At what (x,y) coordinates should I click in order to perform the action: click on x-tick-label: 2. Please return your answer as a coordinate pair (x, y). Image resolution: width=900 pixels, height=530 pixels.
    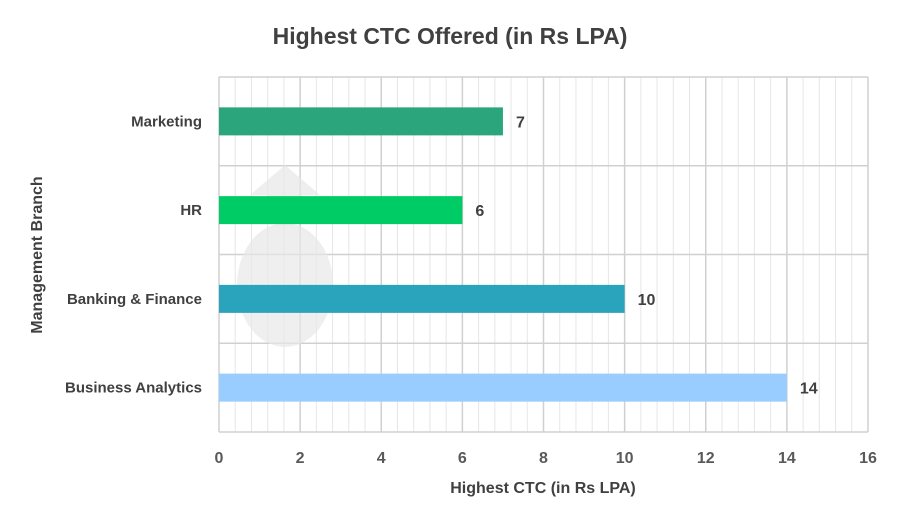
    Looking at the image, I should click on (300, 458).